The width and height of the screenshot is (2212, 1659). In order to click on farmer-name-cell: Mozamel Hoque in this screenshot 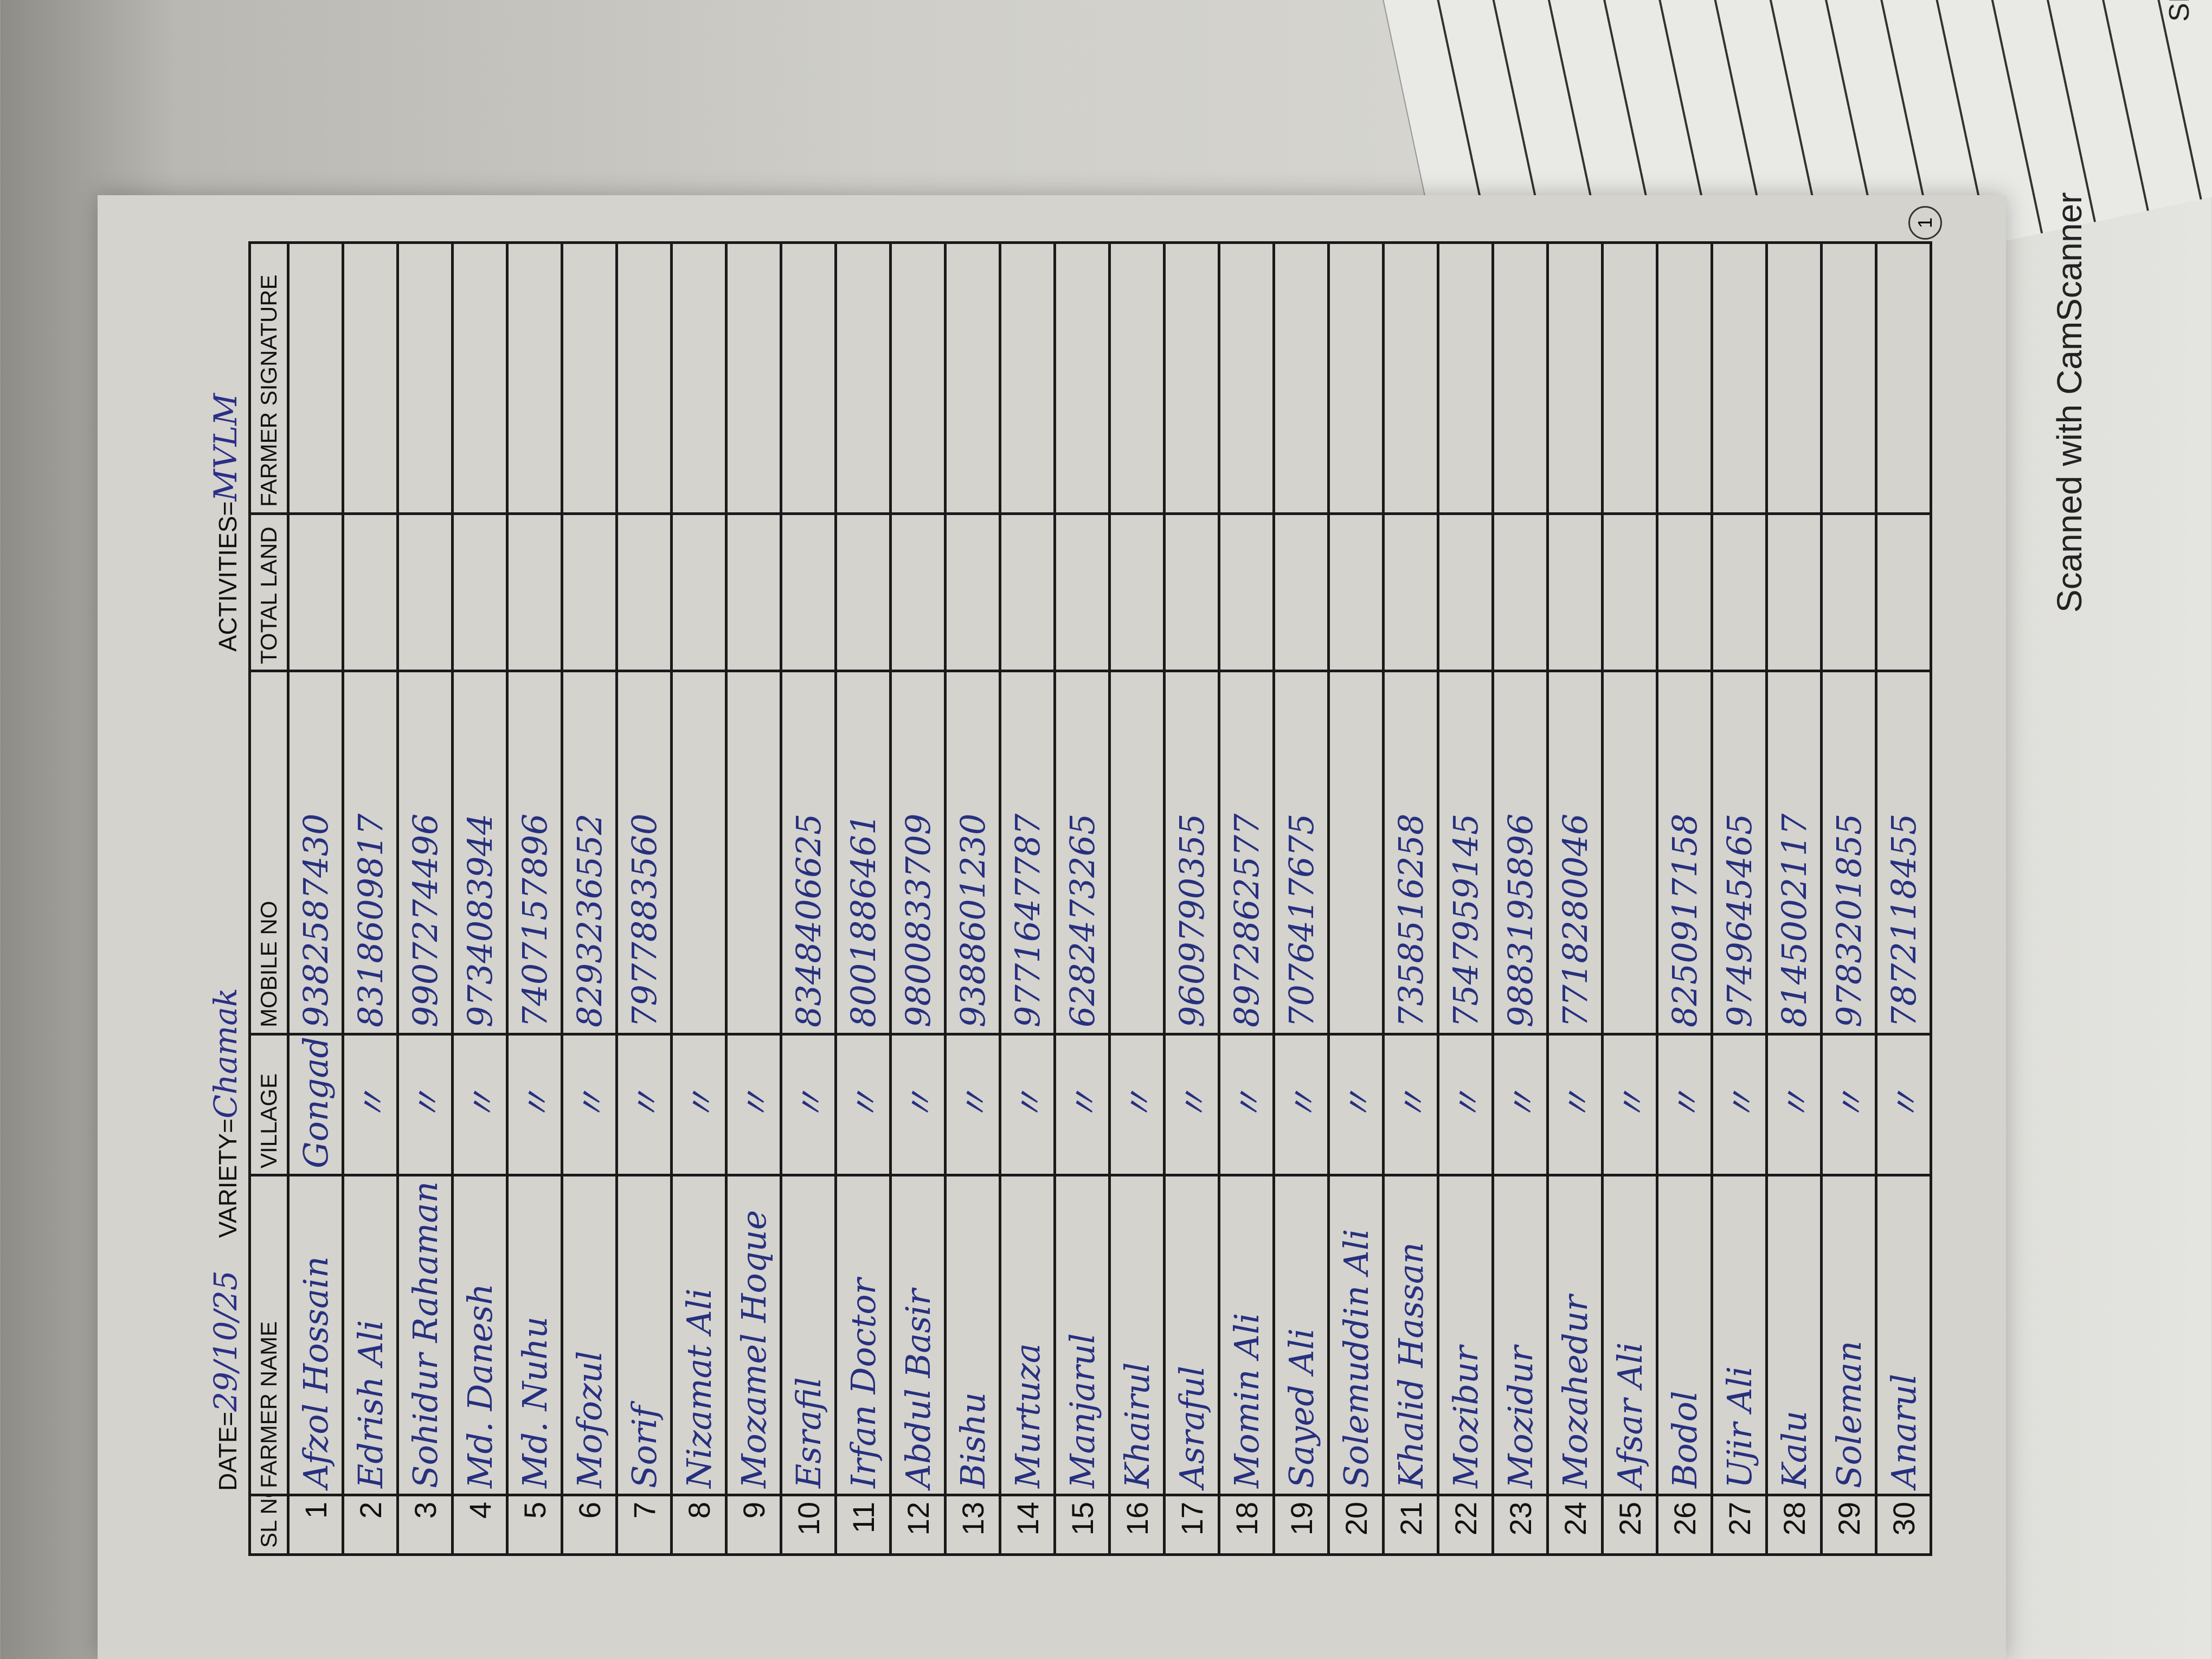, I will do `click(753, 1335)`.